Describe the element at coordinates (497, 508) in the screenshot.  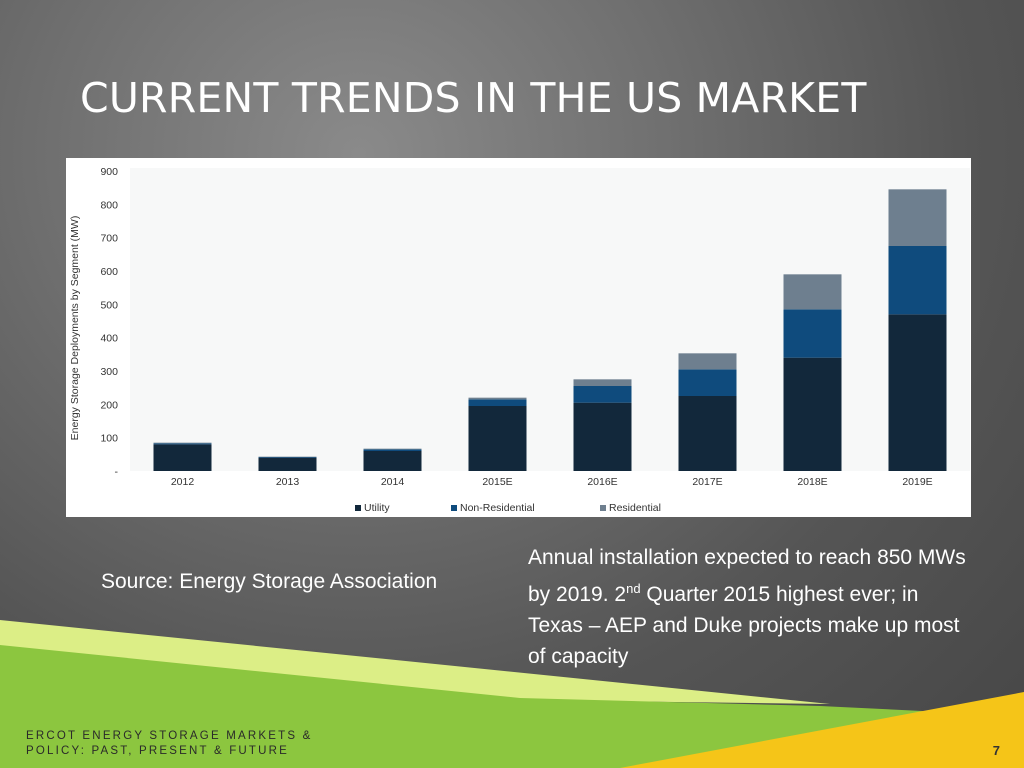
I see `legend-label: Non-Residential` at that location.